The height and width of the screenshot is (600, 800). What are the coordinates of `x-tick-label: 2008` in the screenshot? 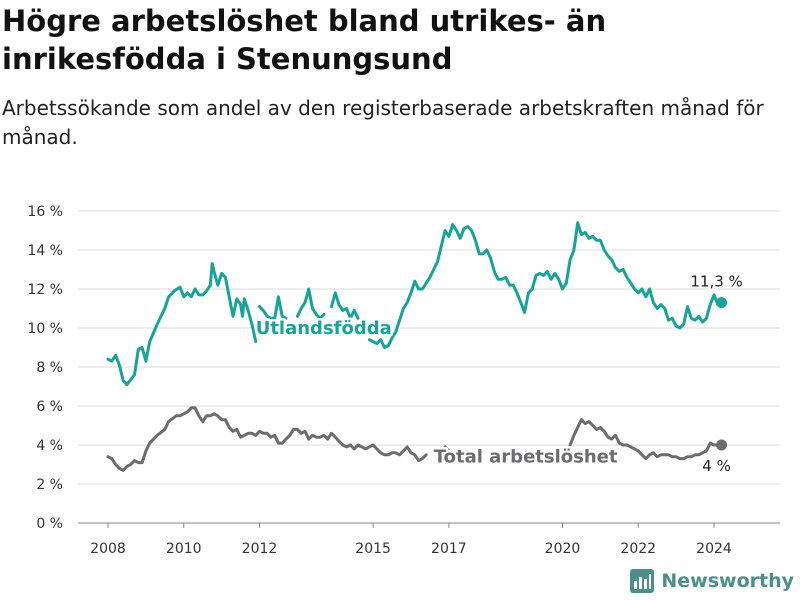 It's located at (108, 549).